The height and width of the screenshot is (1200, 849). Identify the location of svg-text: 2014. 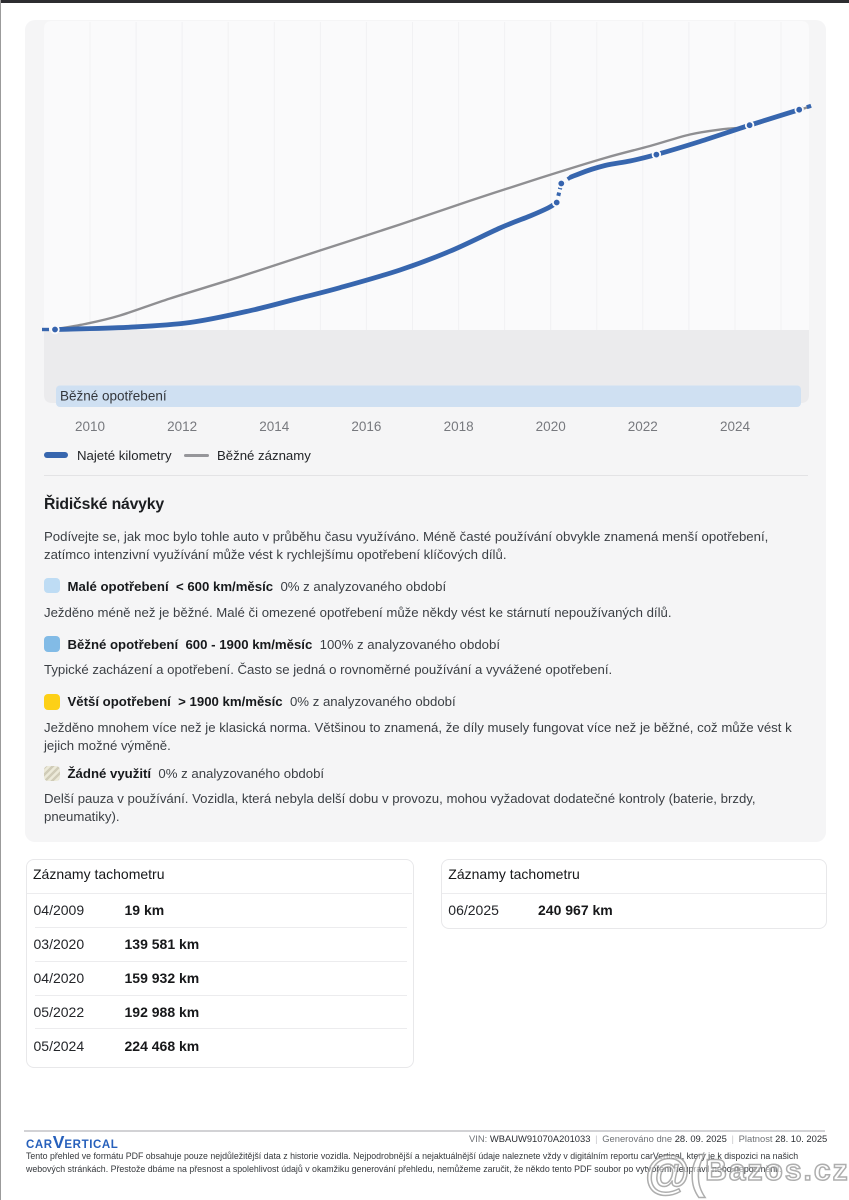
(274, 426).